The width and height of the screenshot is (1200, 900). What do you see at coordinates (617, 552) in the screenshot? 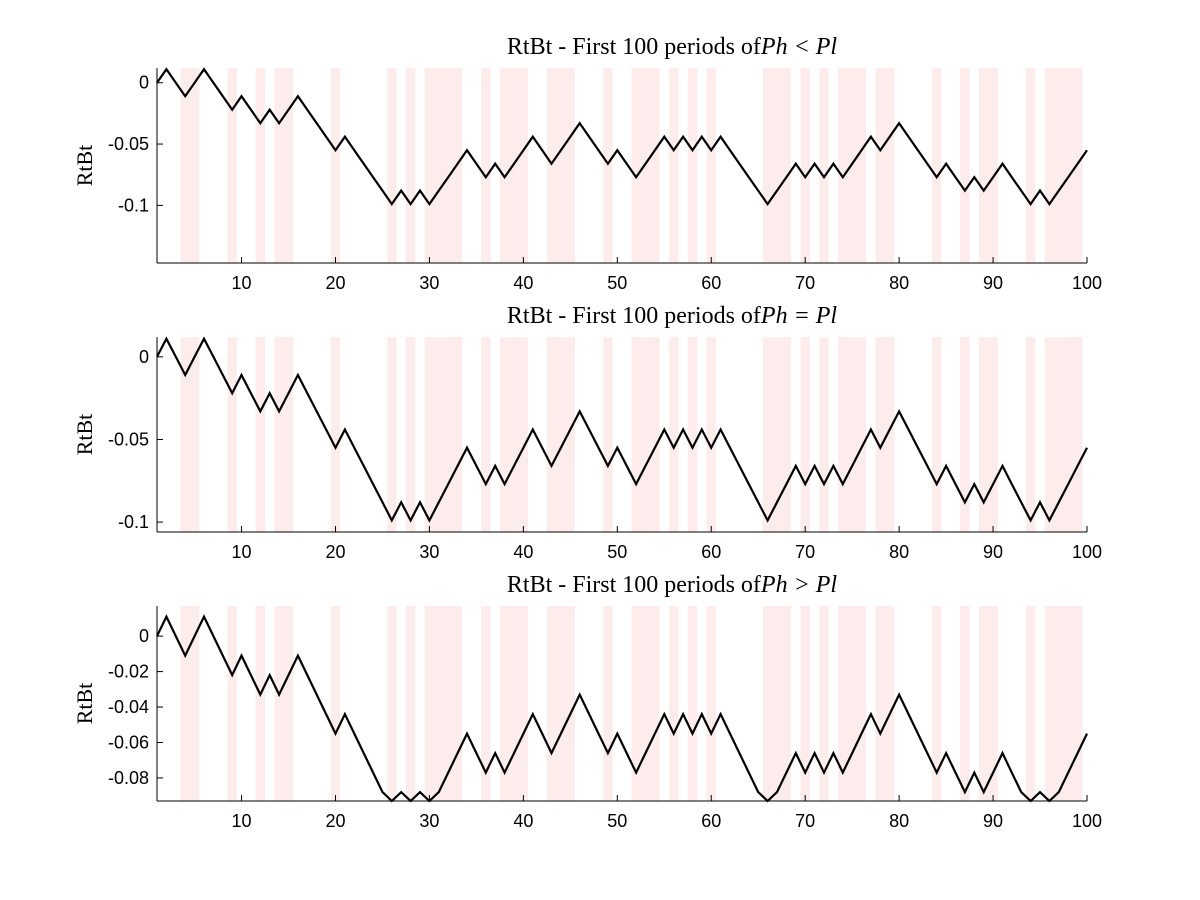
I see `x-tick-label: 50` at bounding box center [617, 552].